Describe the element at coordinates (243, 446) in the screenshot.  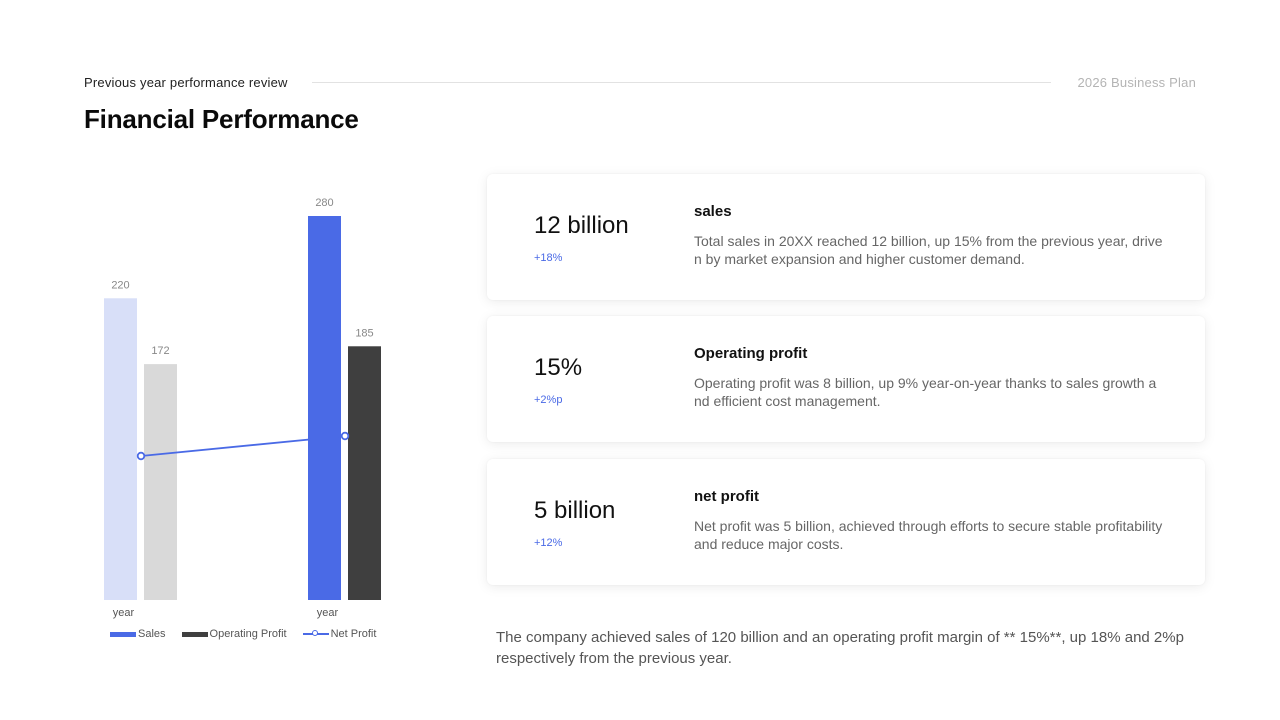
I see `net-profit-line` at that location.